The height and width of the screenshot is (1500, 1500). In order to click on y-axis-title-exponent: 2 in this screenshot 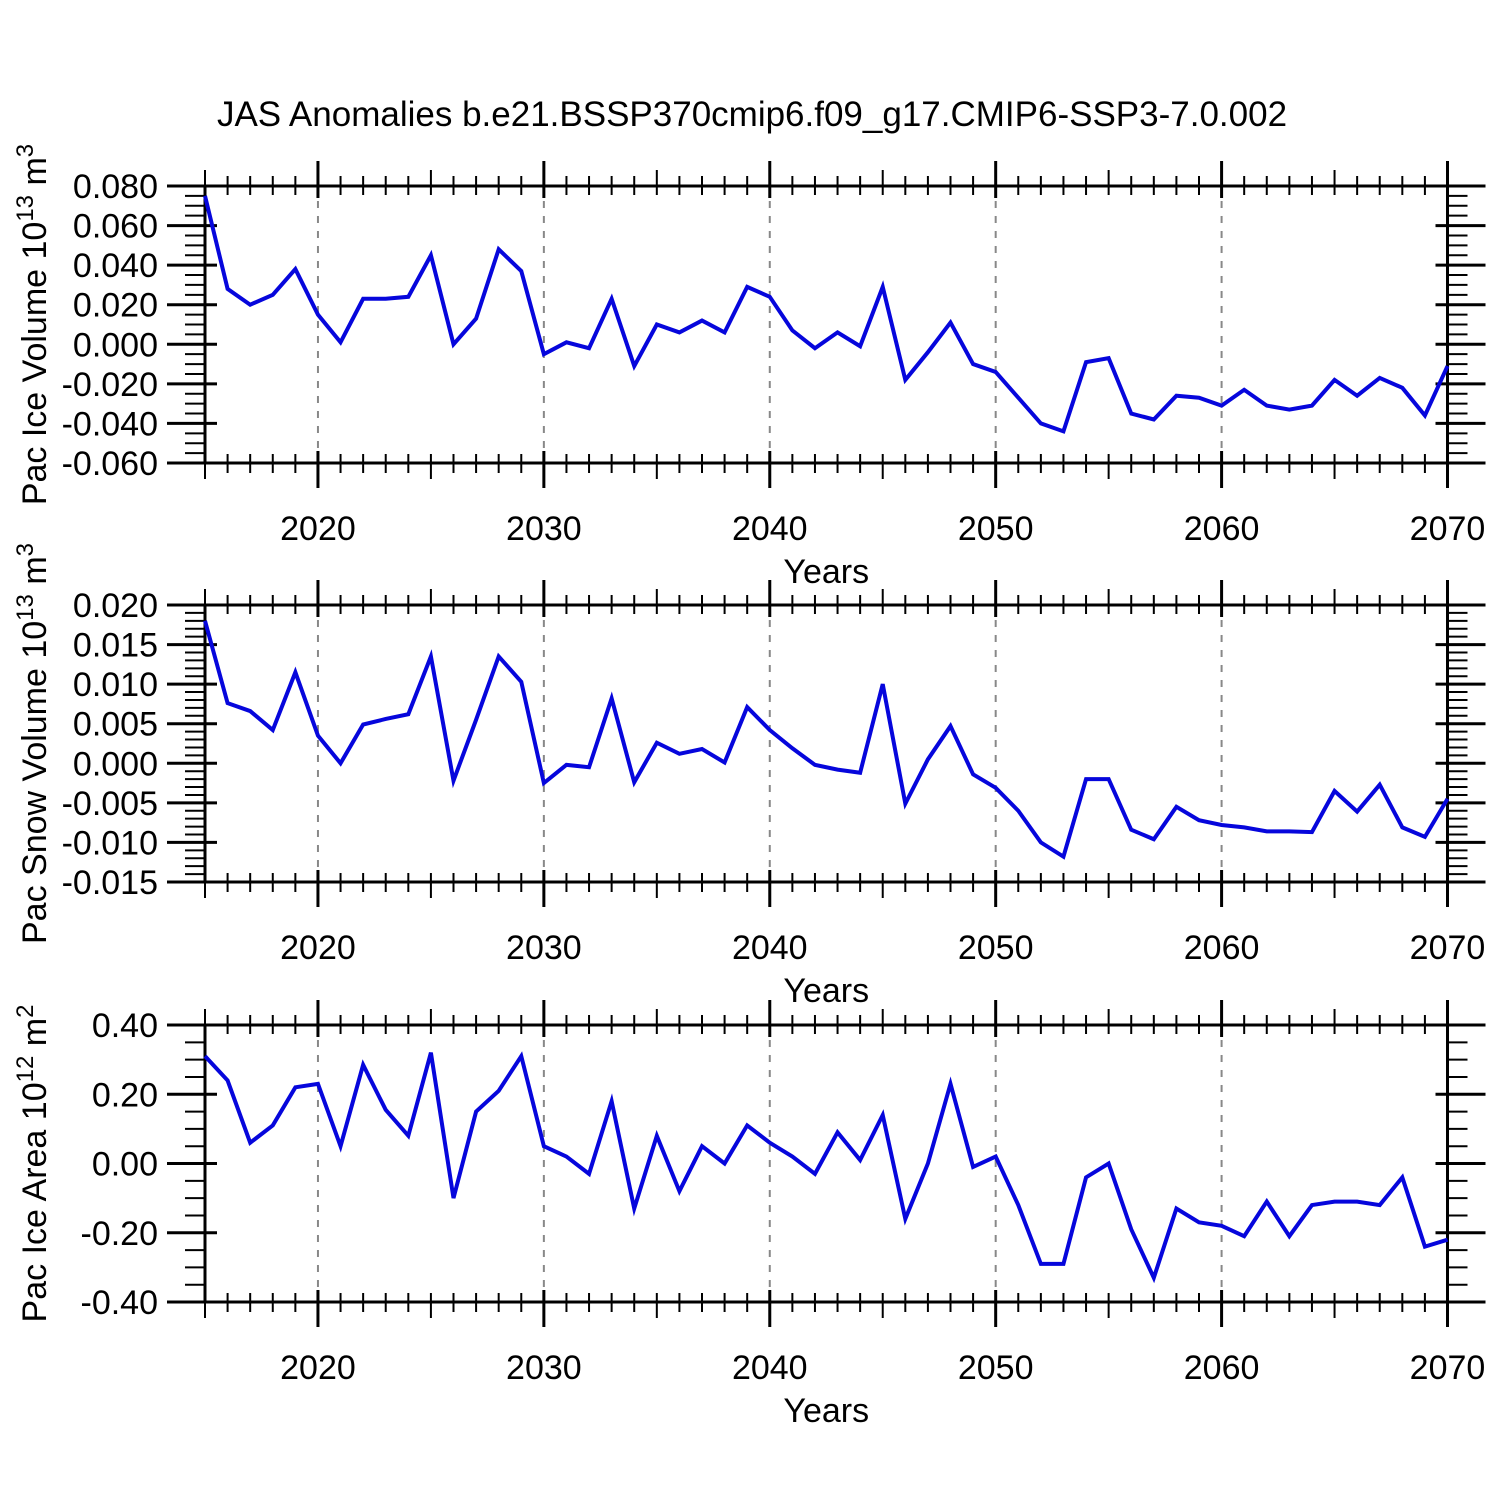, I will do `click(25, 1011)`.